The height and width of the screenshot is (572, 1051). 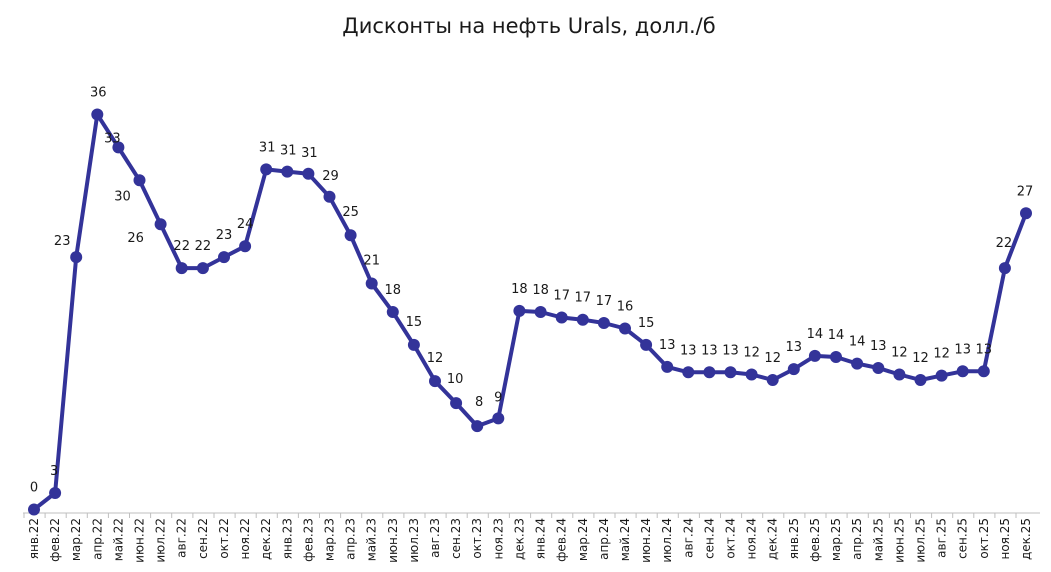 I want to click on data-label: 36, so click(x=98, y=93).